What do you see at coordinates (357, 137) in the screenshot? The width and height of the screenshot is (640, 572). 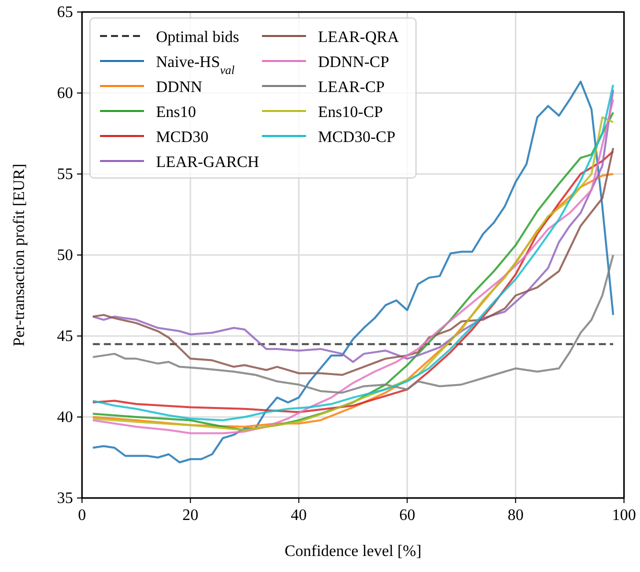 I see `legend-label: MCD30-CP` at bounding box center [357, 137].